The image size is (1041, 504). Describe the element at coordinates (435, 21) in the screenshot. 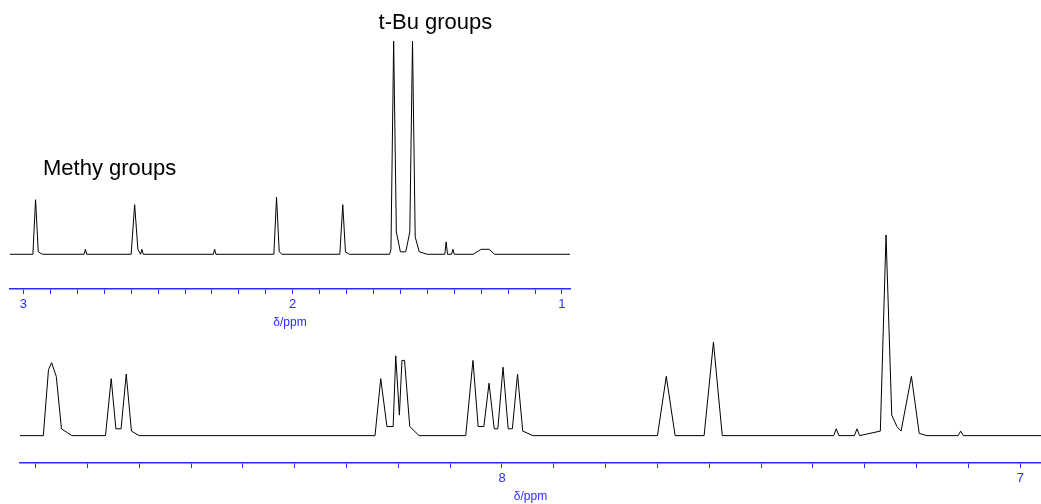

I see `text: t-Bu groups` at that location.